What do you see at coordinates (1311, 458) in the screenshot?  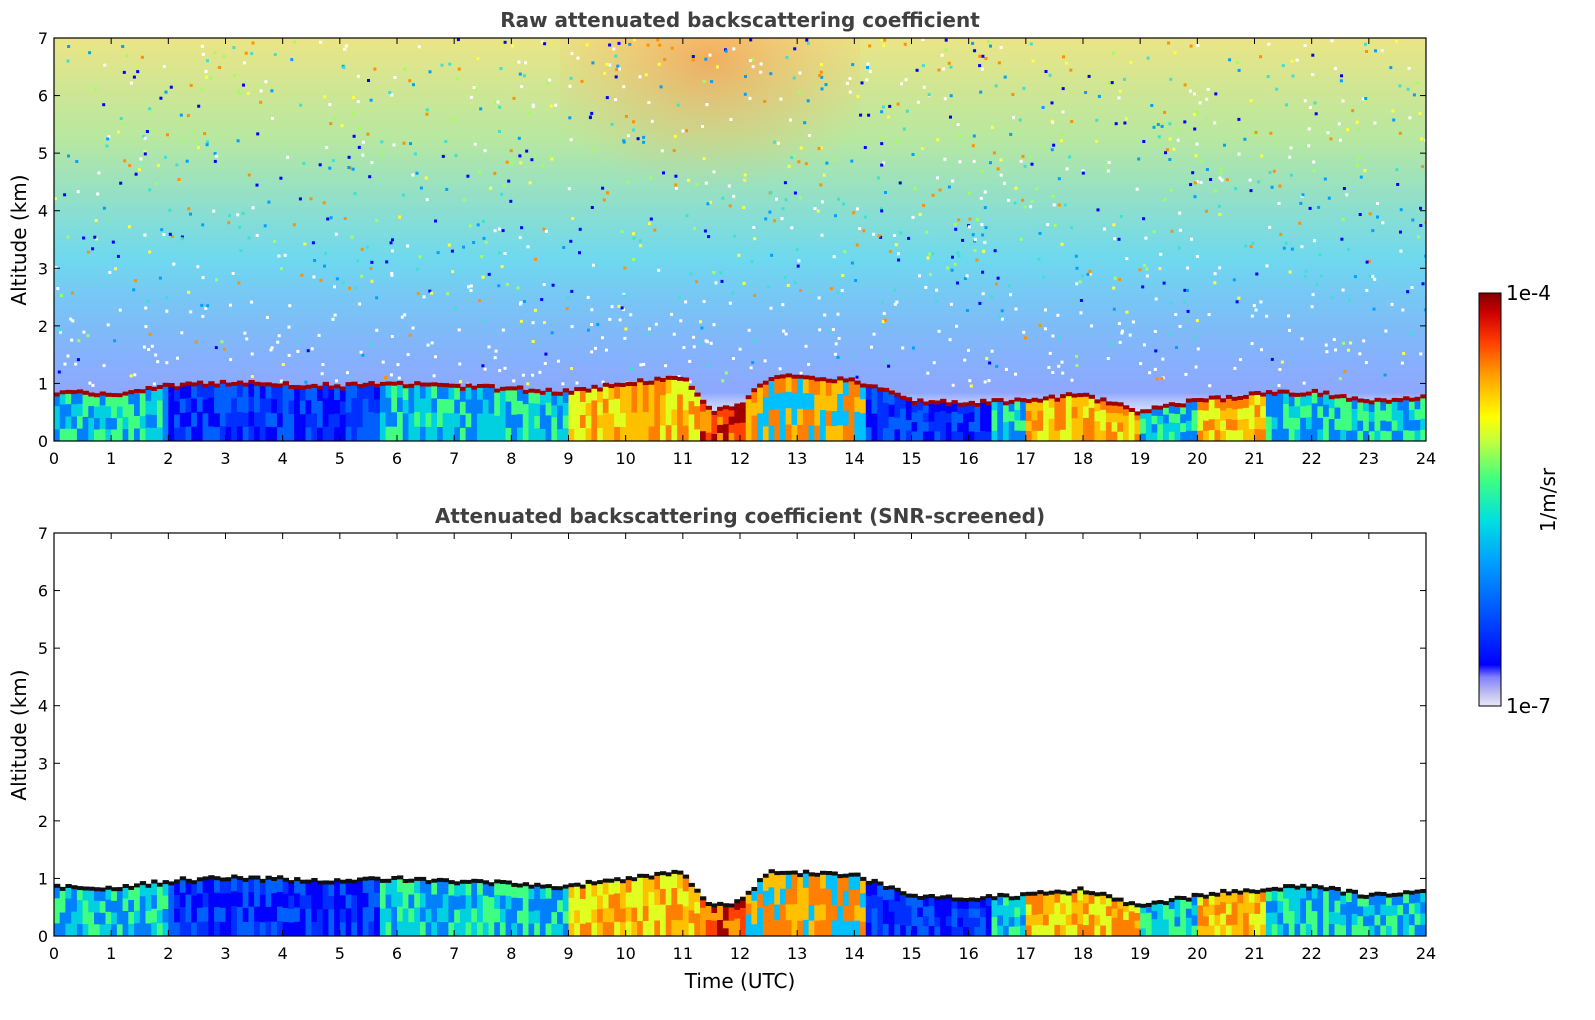 I see `x-tick-label: 22` at bounding box center [1311, 458].